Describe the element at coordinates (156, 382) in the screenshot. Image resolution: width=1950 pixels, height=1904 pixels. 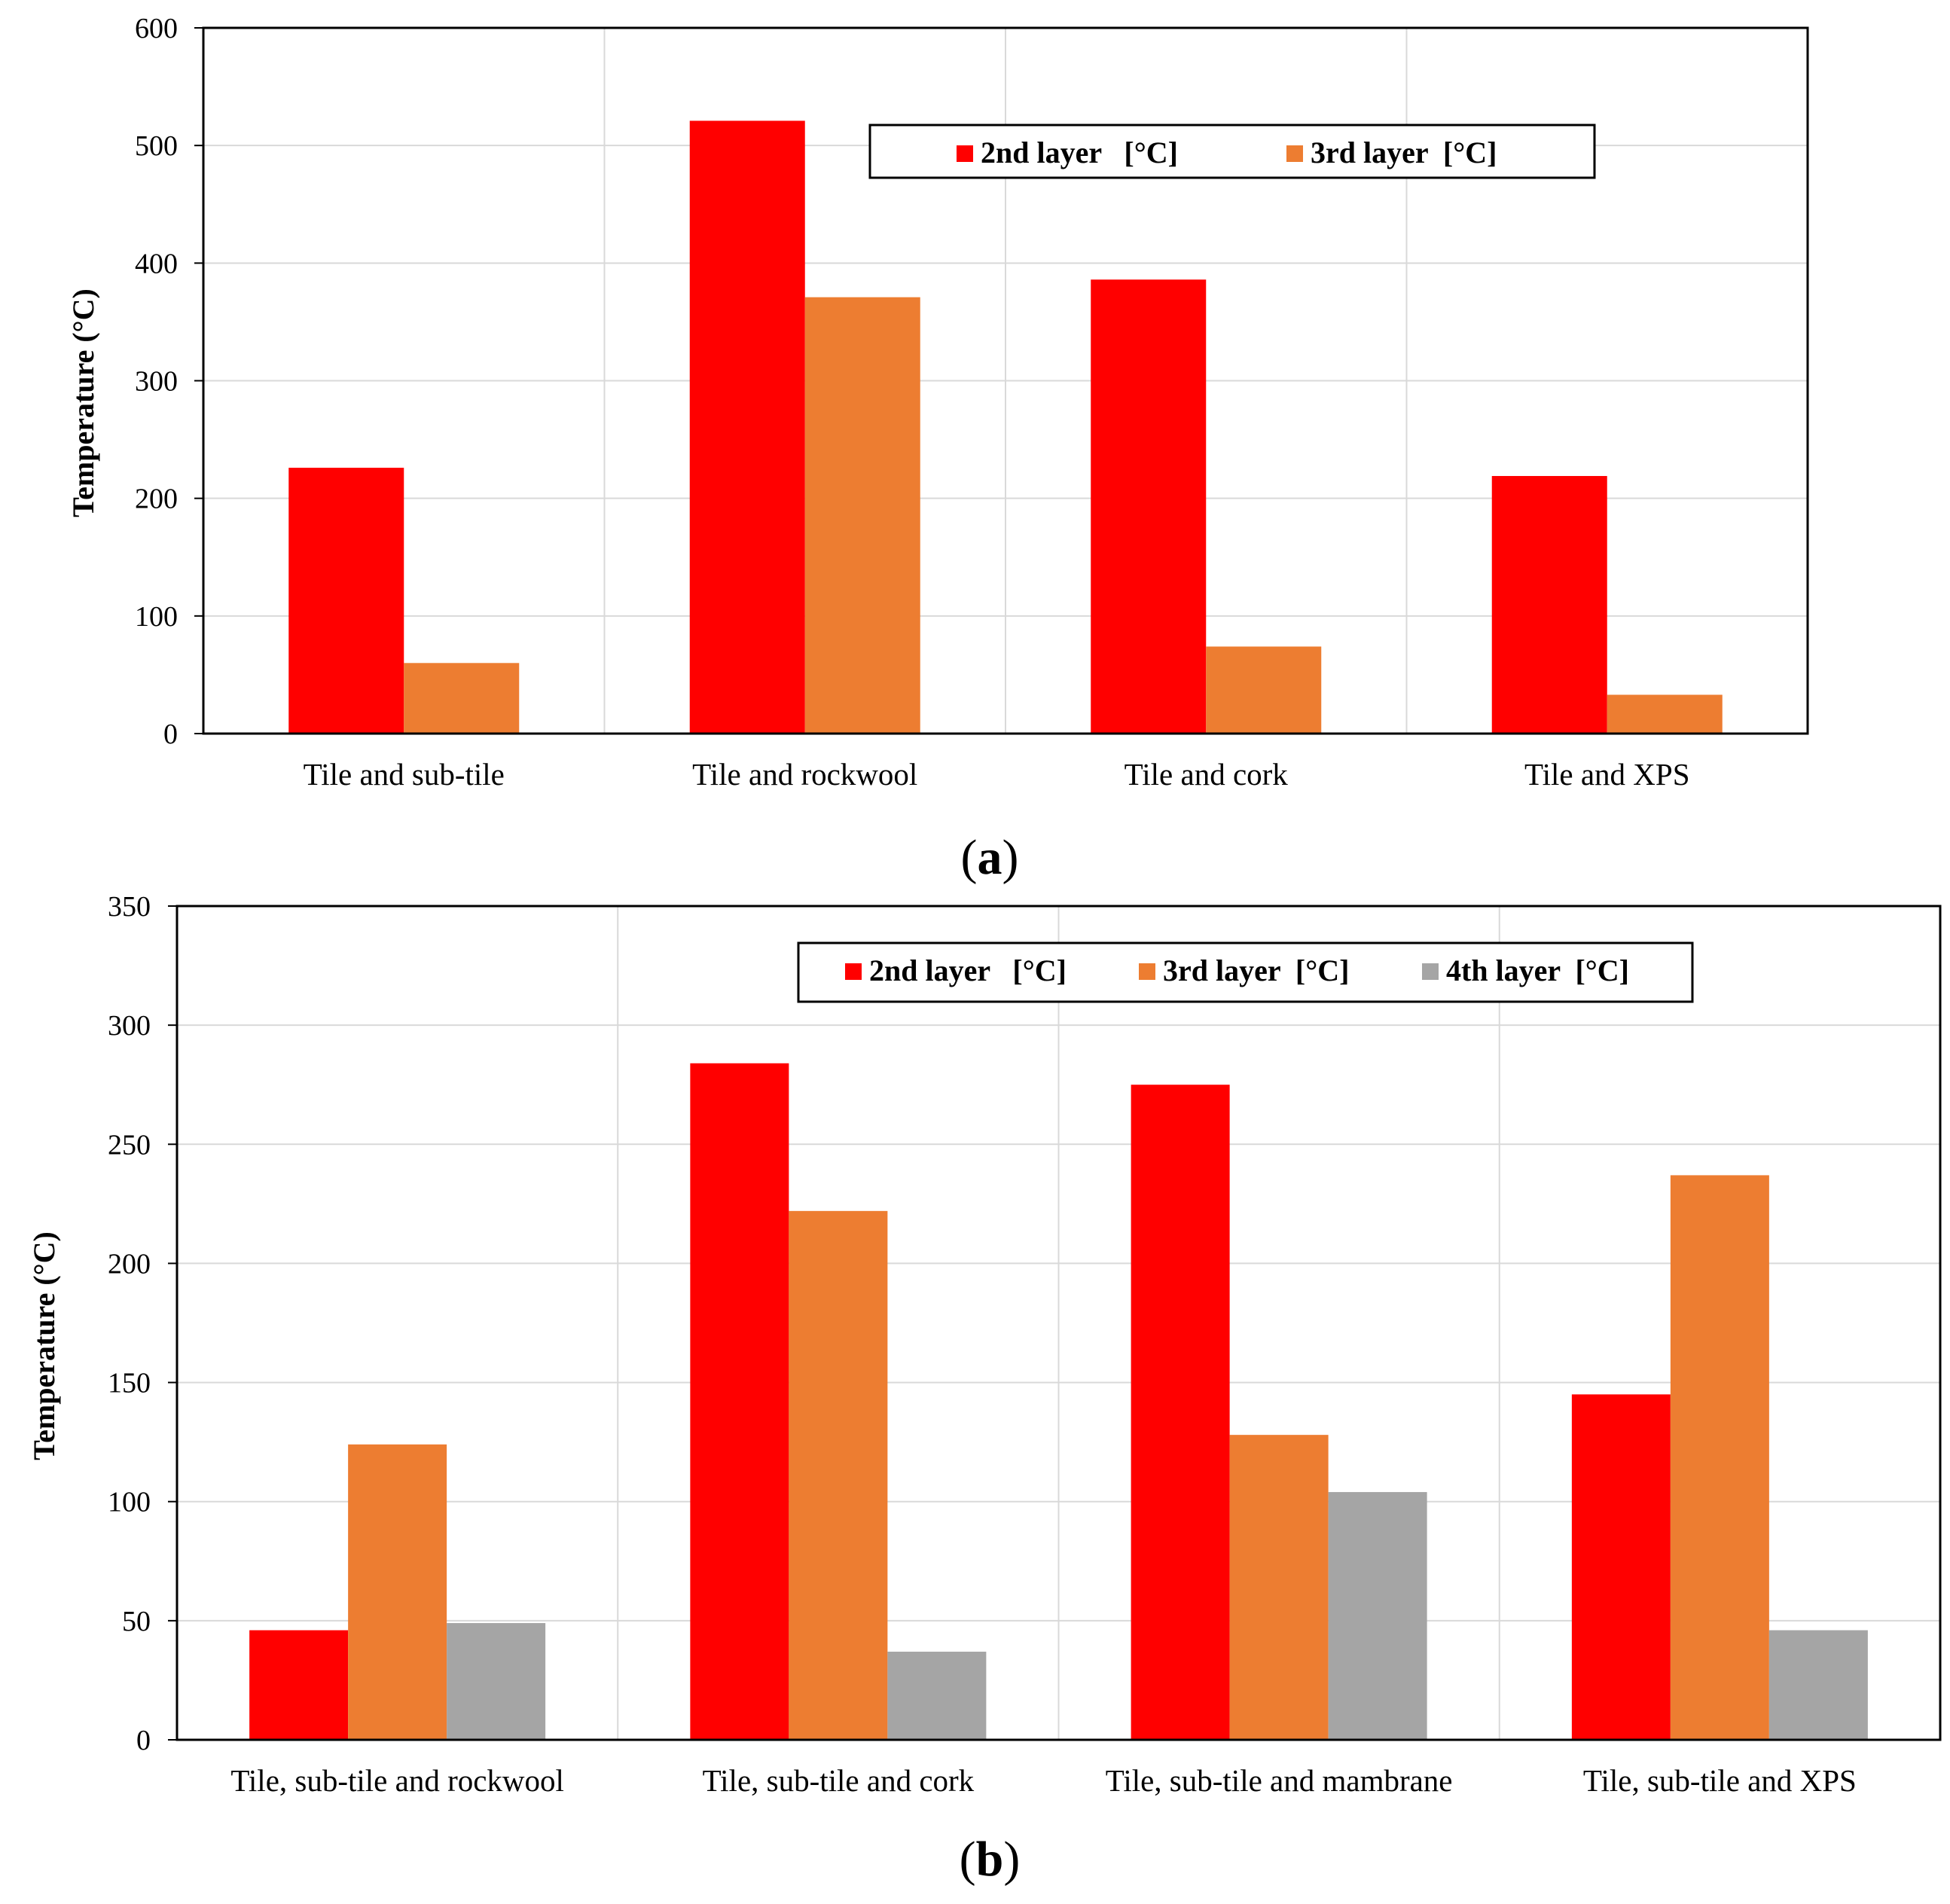
I see `chart-a-y-tick-label-300: 300` at that location.